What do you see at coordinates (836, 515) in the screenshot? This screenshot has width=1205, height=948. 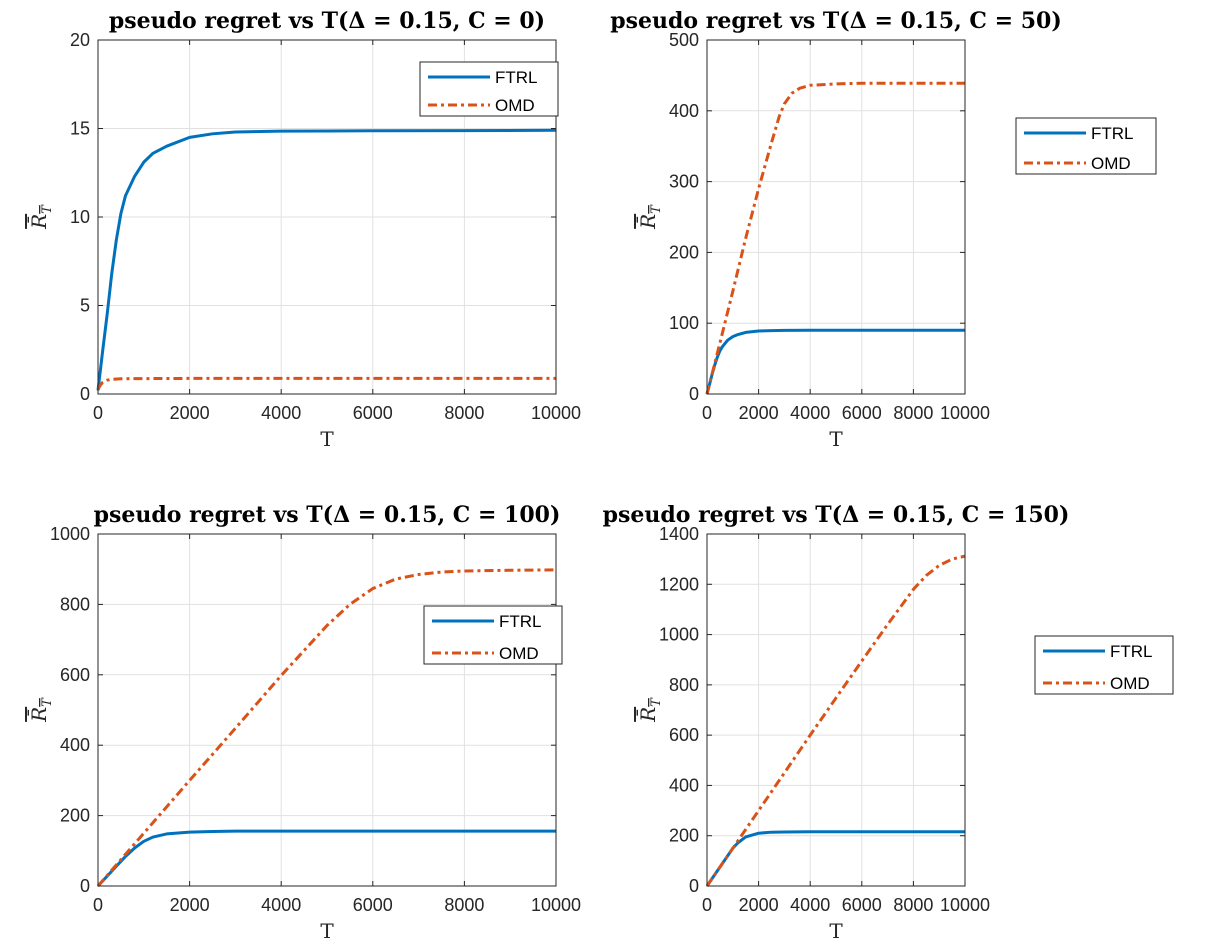 I see `chart-title: pseudo regret vs T(Δ = 0.15, C = 150)` at bounding box center [836, 515].